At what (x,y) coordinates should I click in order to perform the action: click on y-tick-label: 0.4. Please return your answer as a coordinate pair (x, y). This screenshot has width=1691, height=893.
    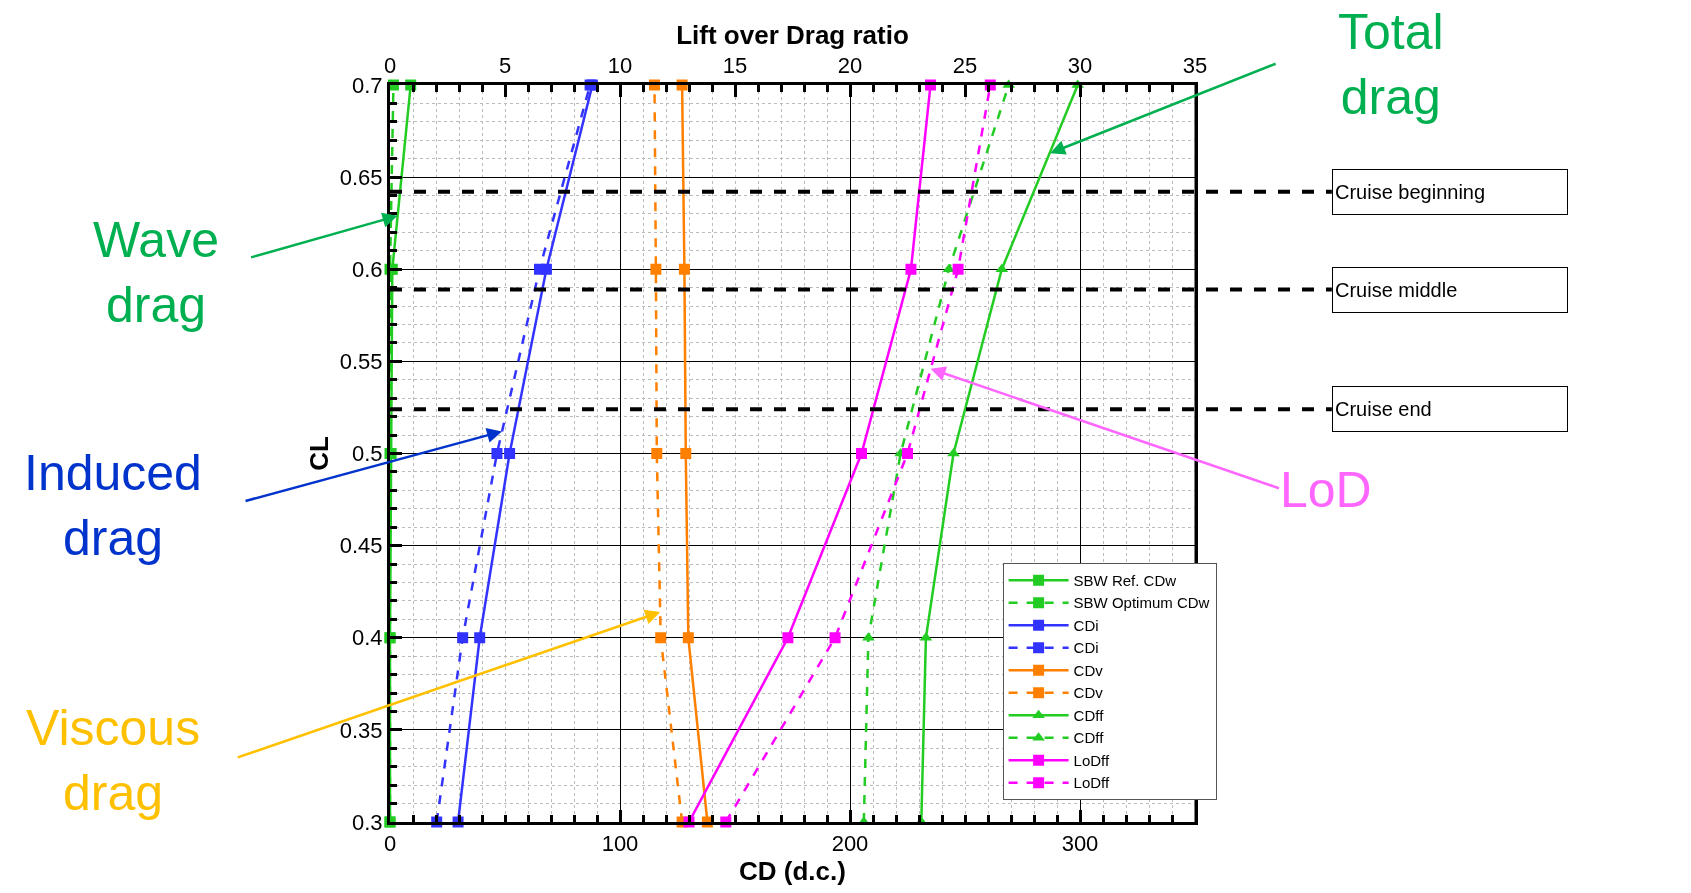
    Looking at the image, I should click on (367, 638).